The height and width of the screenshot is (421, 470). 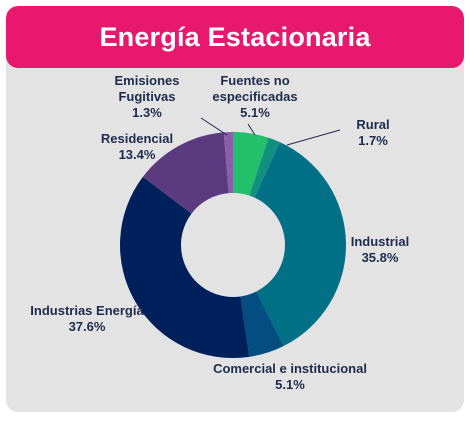 What do you see at coordinates (137, 138) in the screenshot?
I see `slice-name-label: Residencial` at bounding box center [137, 138].